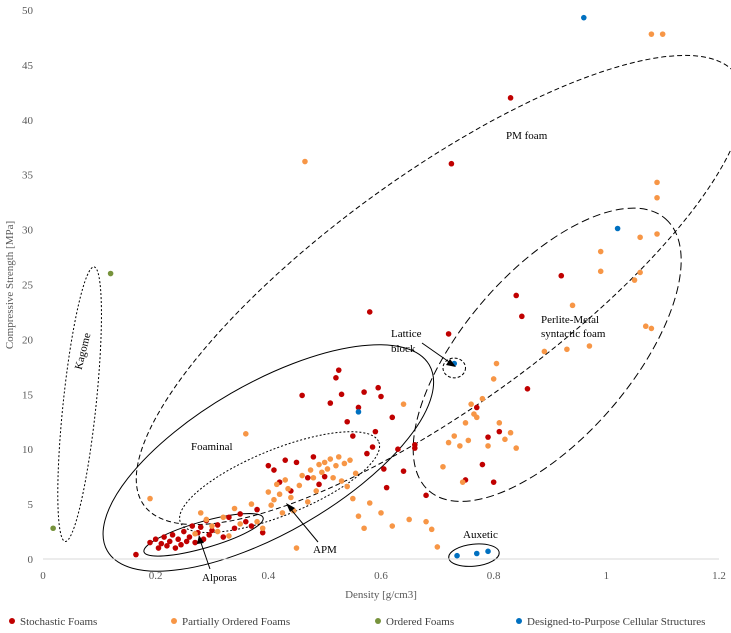  I want to click on label-auxetic: Auxetic, so click(480, 535).